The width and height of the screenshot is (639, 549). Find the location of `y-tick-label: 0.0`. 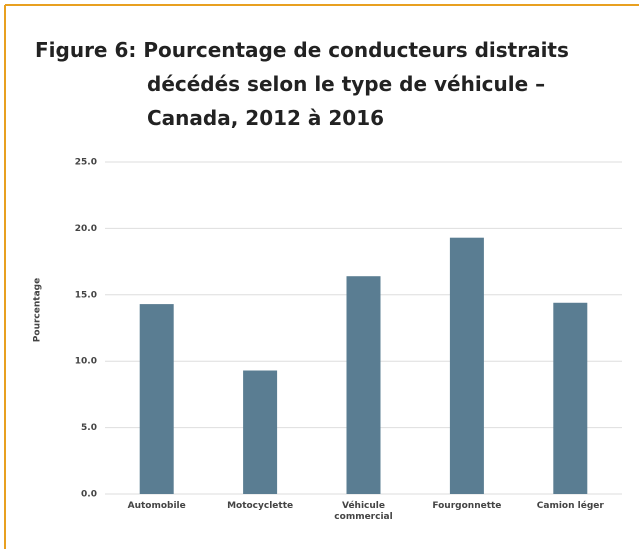

y-tick-label: 0.0 is located at coordinates (89, 495).